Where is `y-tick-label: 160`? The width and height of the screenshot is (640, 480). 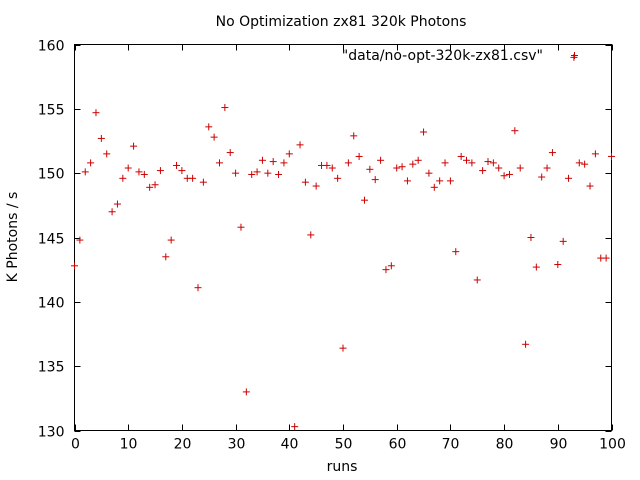
y-tick-label: 160 is located at coordinates (51, 47).